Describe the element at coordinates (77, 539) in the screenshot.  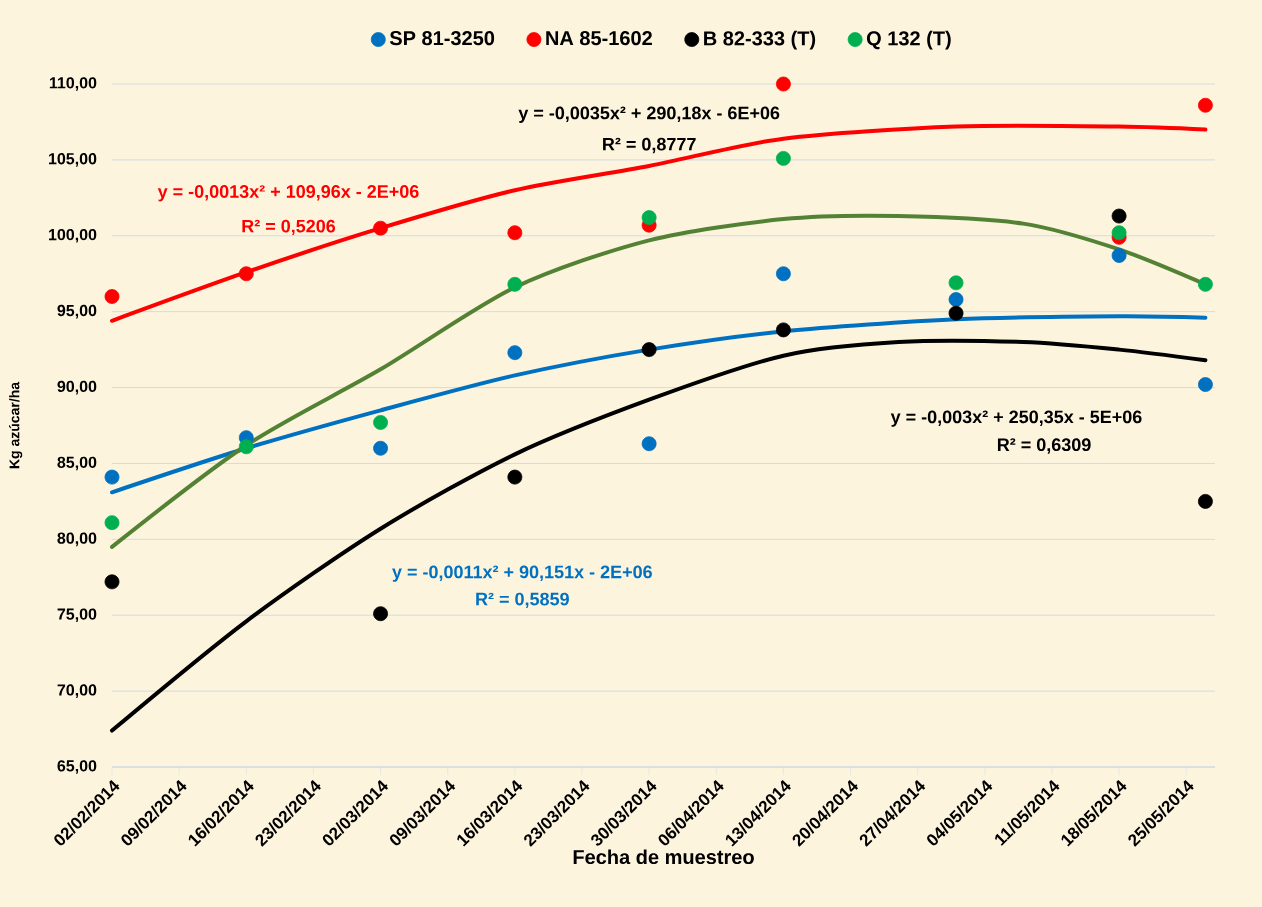
I see `y-tick-label: 80,00` at that location.